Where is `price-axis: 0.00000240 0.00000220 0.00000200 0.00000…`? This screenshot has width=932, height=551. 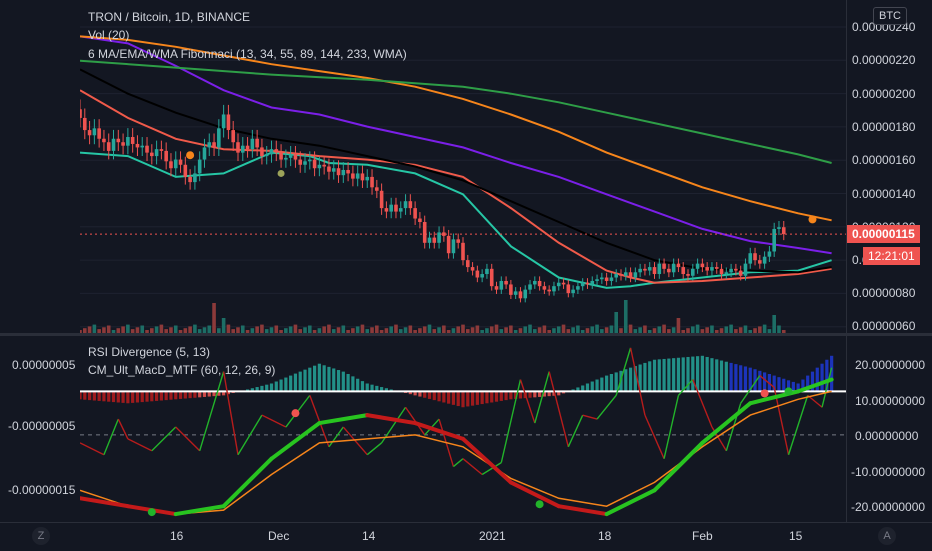 price-axis: 0.00000240 0.00000220 0.00000200 0.00000… is located at coordinates (889, 261).